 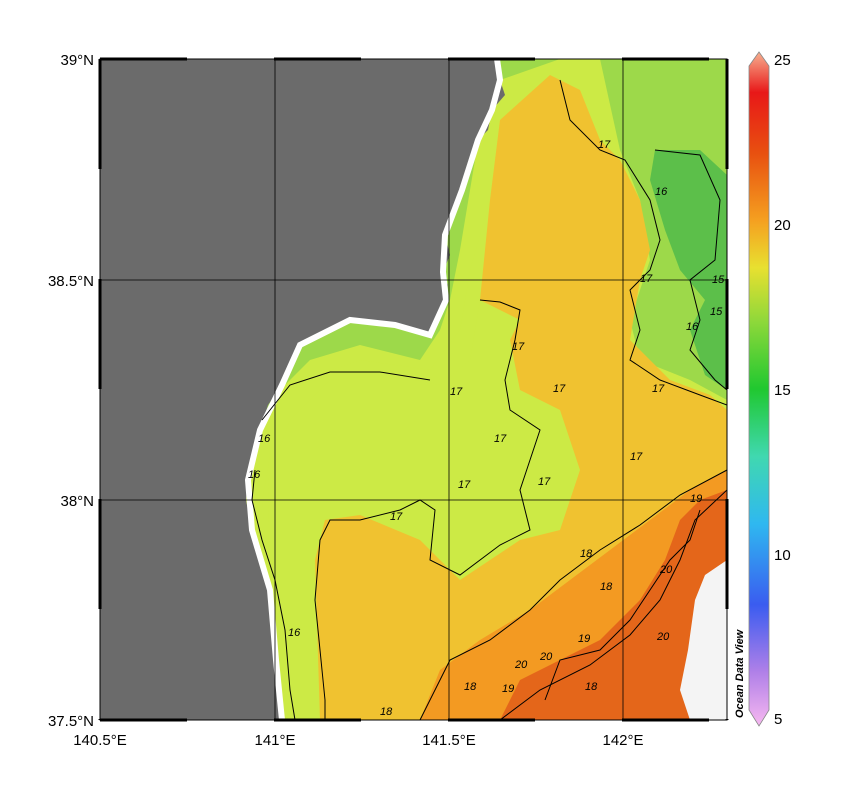 What do you see at coordinates (100, 740) in the screenshot?
I see `lon-label-140-5: 140.5°E` at bounding box center [100, 740].